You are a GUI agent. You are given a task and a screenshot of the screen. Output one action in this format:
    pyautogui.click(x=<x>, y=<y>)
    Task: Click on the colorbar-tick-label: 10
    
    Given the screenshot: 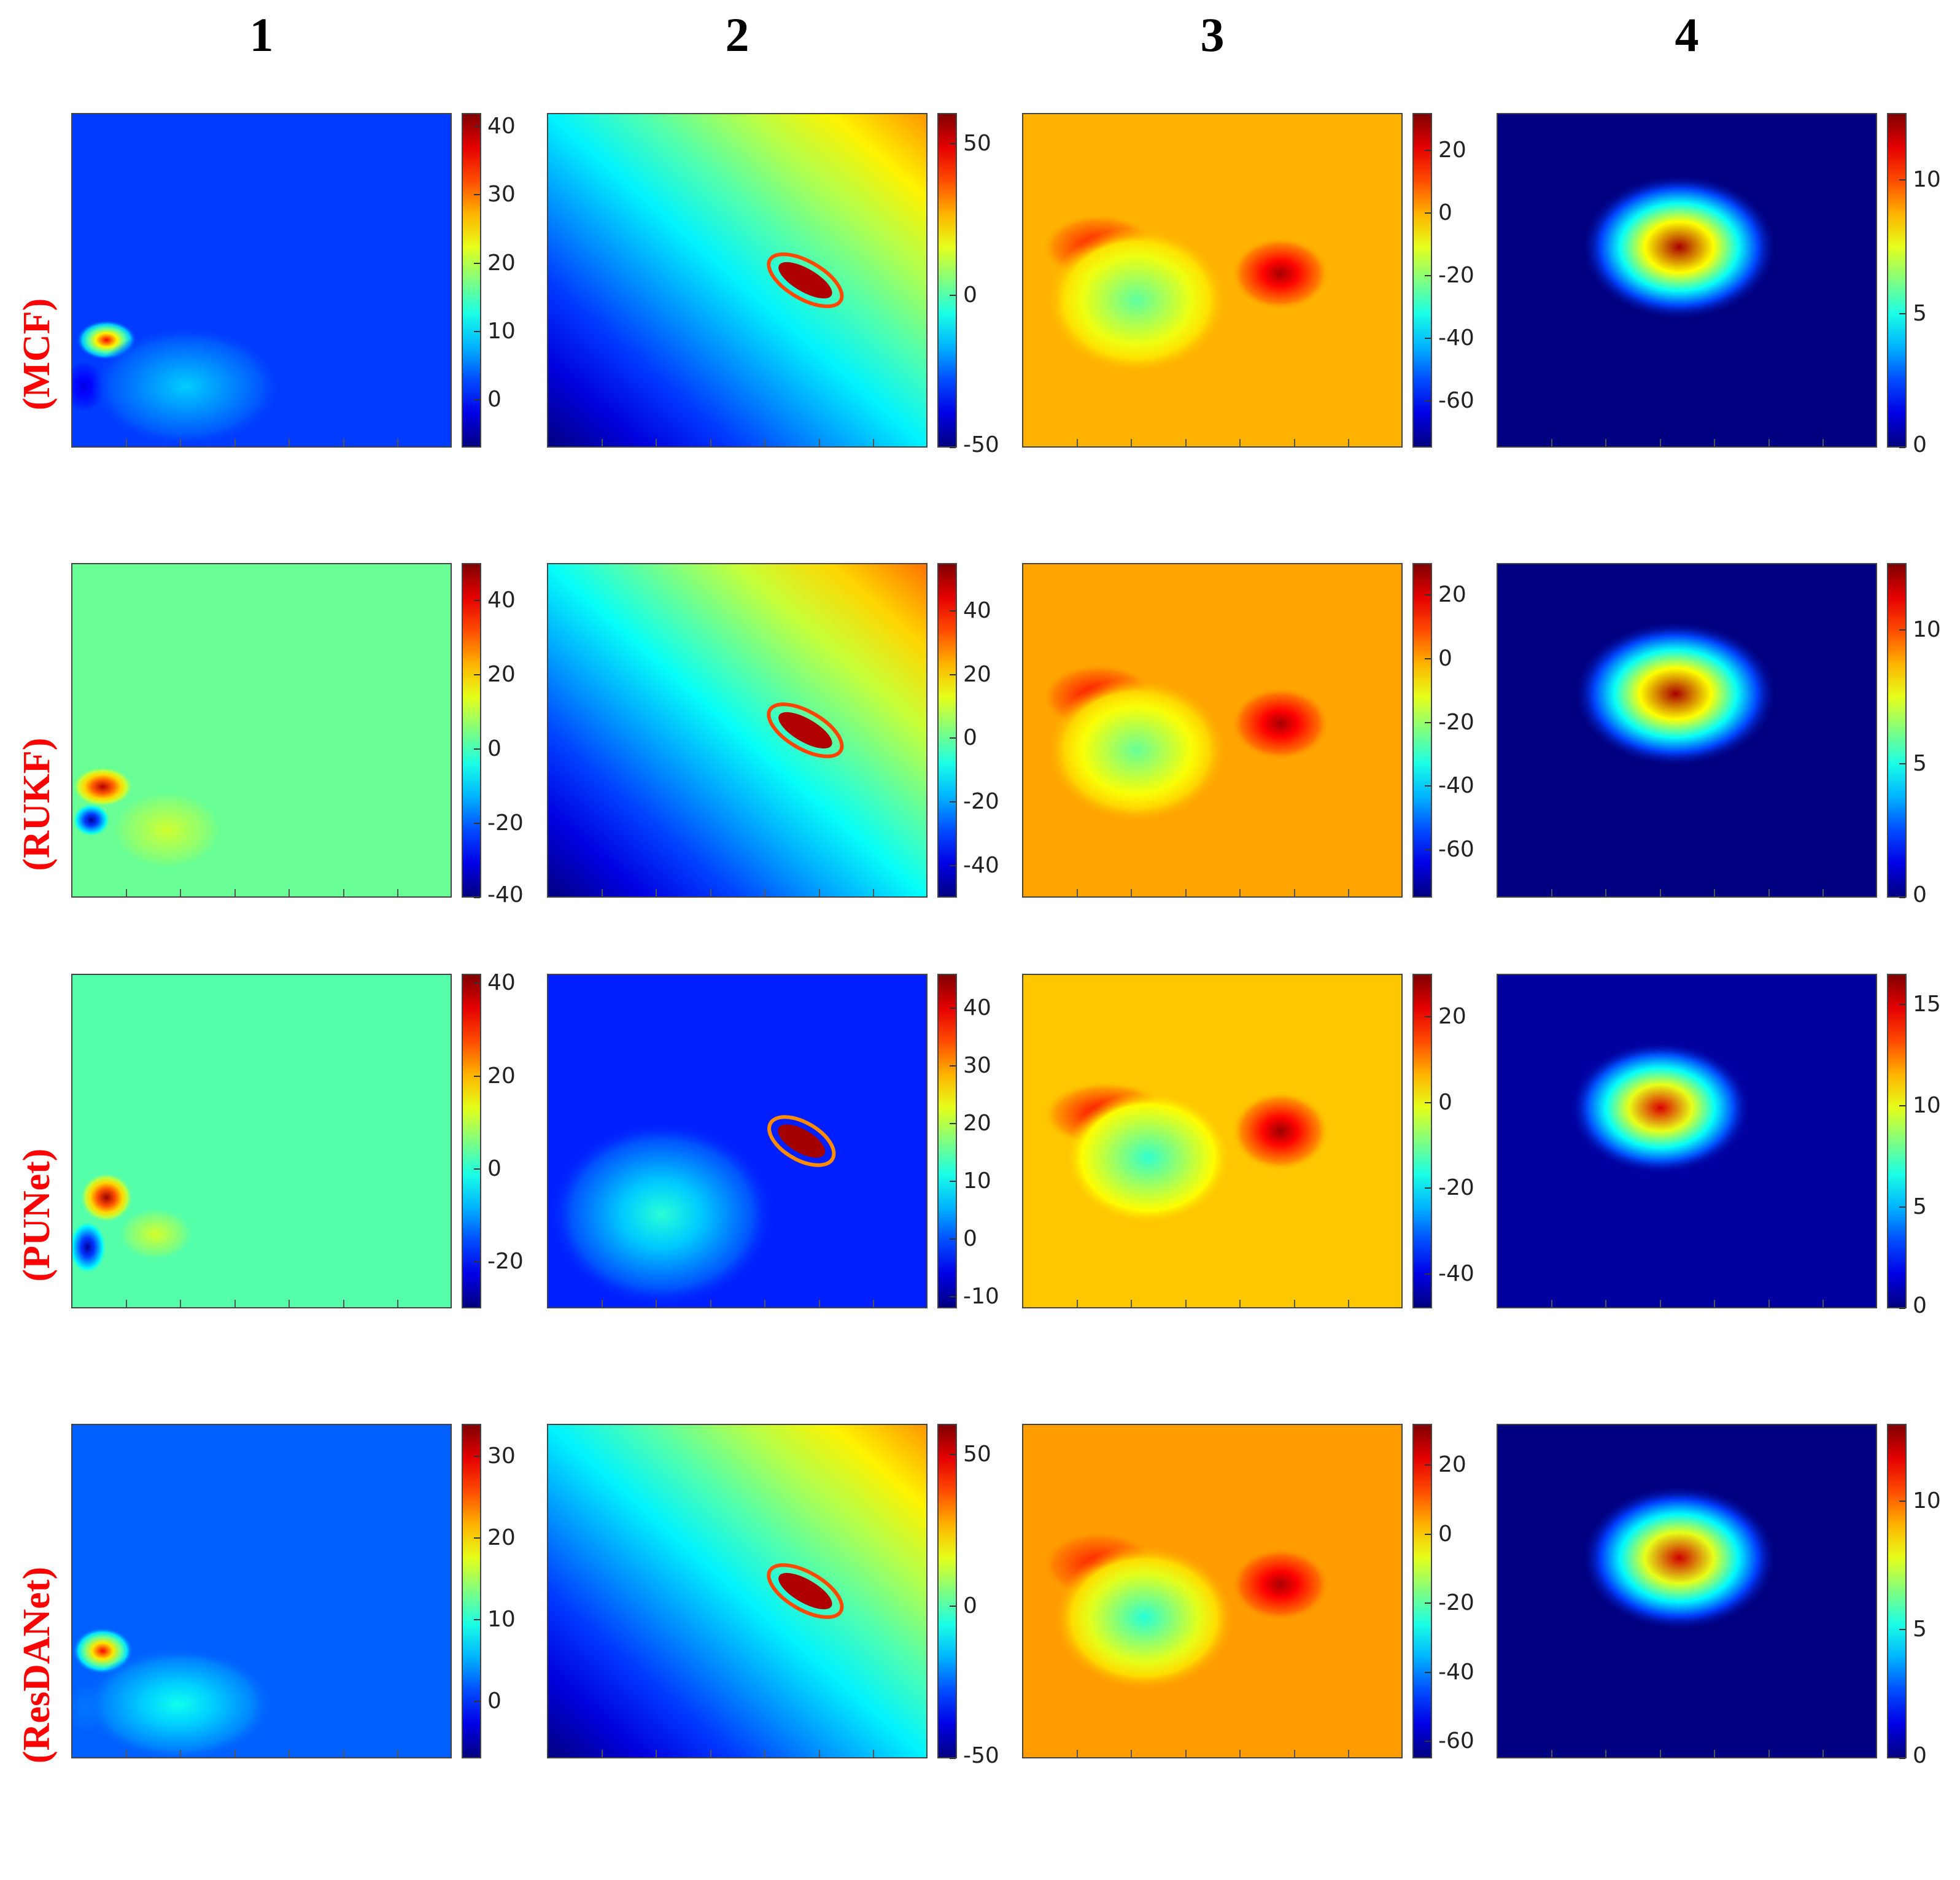 What is the action you would take?
    pyautogui.click(x=1927, y=1500)
    